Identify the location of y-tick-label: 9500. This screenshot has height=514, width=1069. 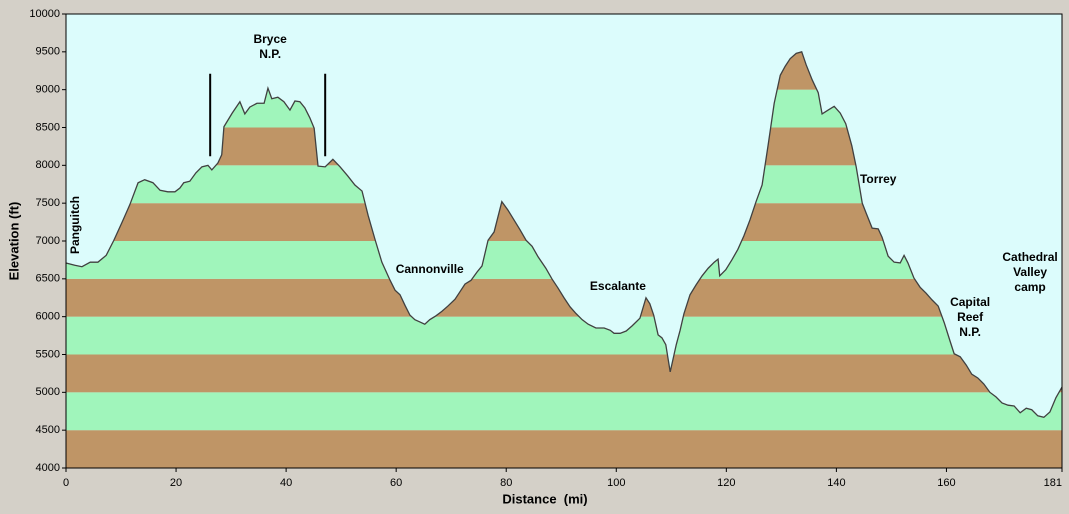
(48, 52).